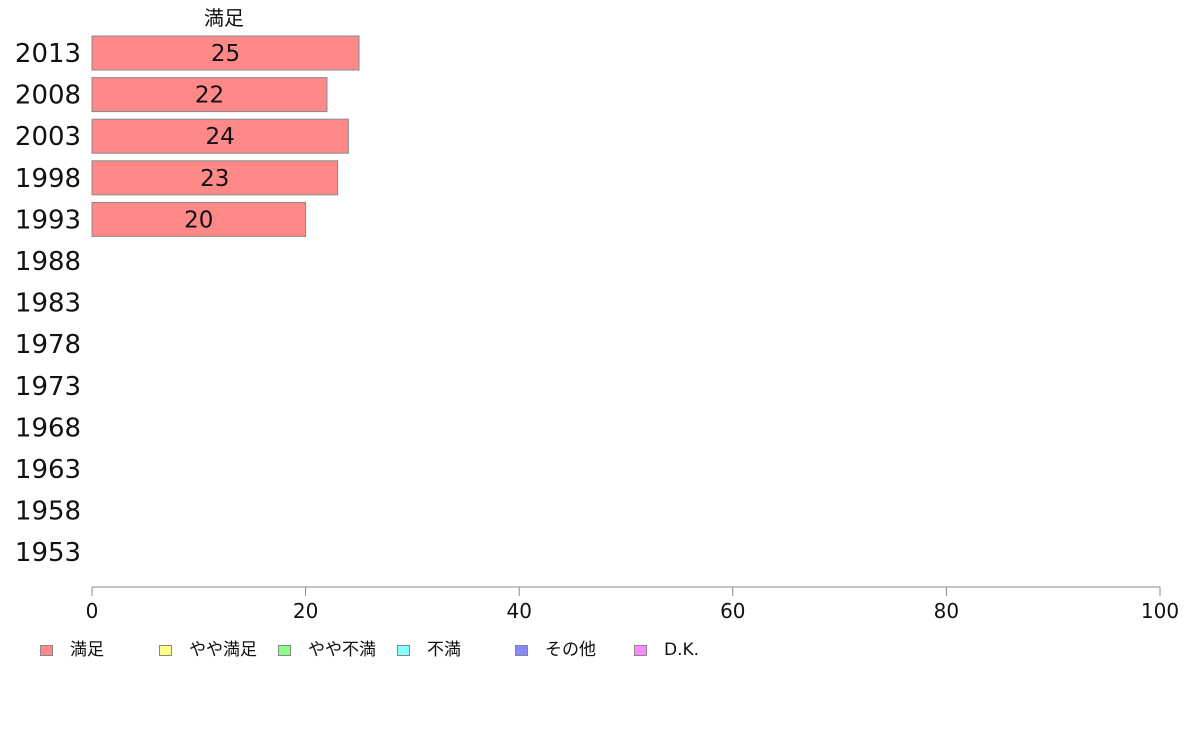  I want to click on category-label: 2003, so click(48, 137).